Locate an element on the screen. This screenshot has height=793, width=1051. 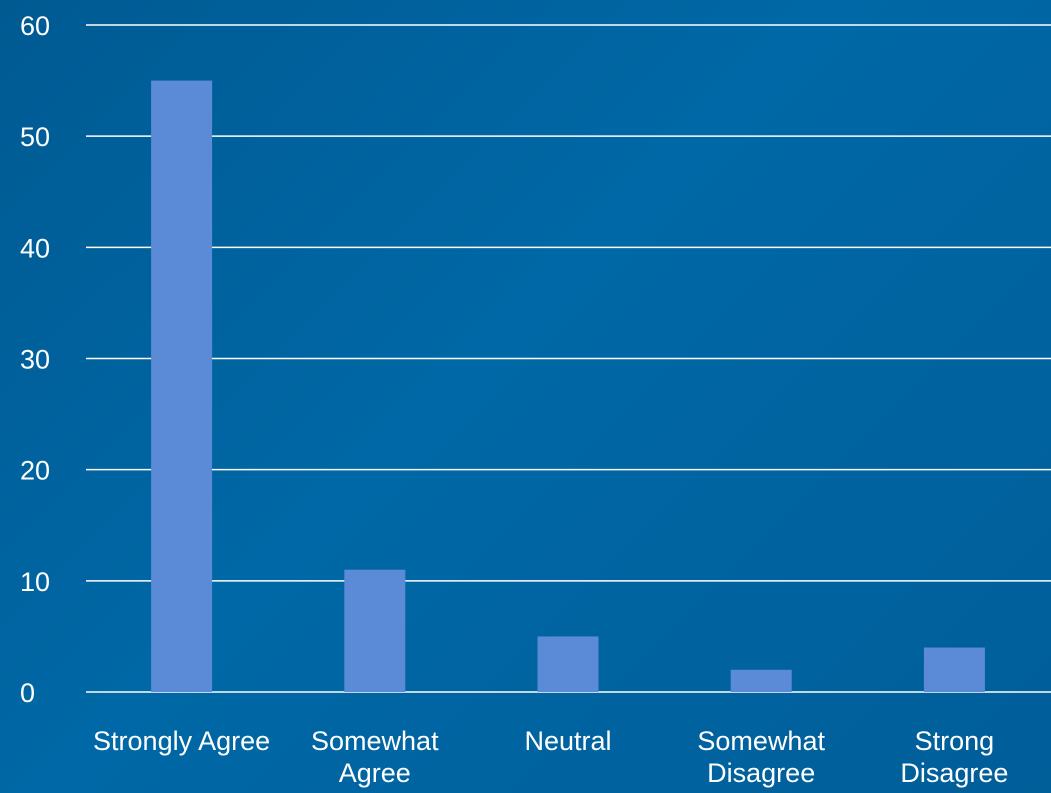
x-category-label: Neutral is located at coordinates (567, 741).